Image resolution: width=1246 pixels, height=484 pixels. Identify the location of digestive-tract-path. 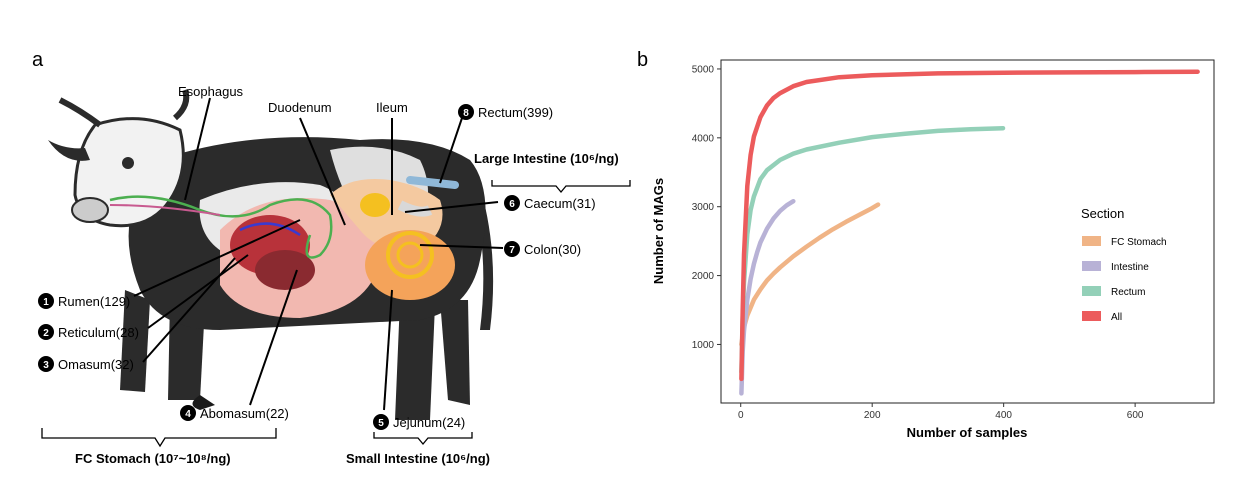
(221, 227).